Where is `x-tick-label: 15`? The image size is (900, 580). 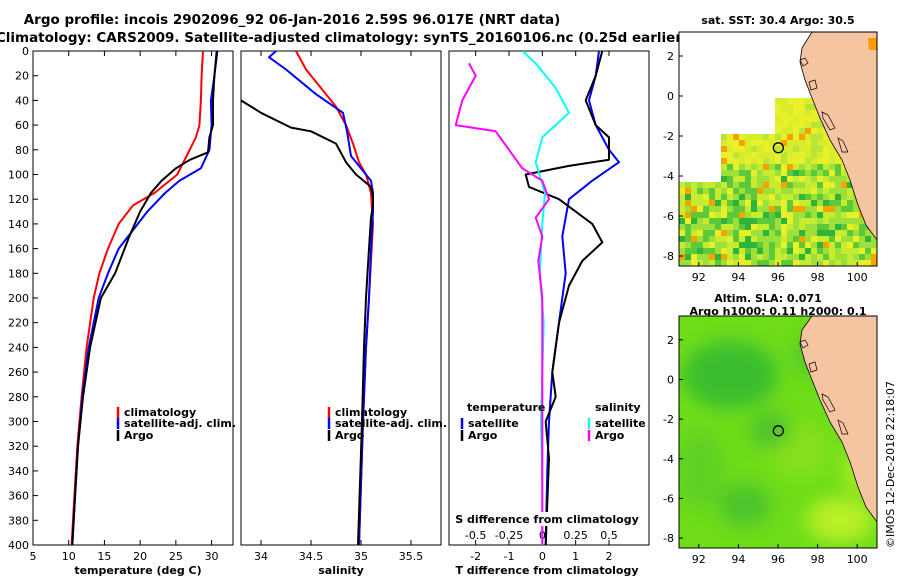 x-tick-label: 15 is located at coordinates (104, 556).